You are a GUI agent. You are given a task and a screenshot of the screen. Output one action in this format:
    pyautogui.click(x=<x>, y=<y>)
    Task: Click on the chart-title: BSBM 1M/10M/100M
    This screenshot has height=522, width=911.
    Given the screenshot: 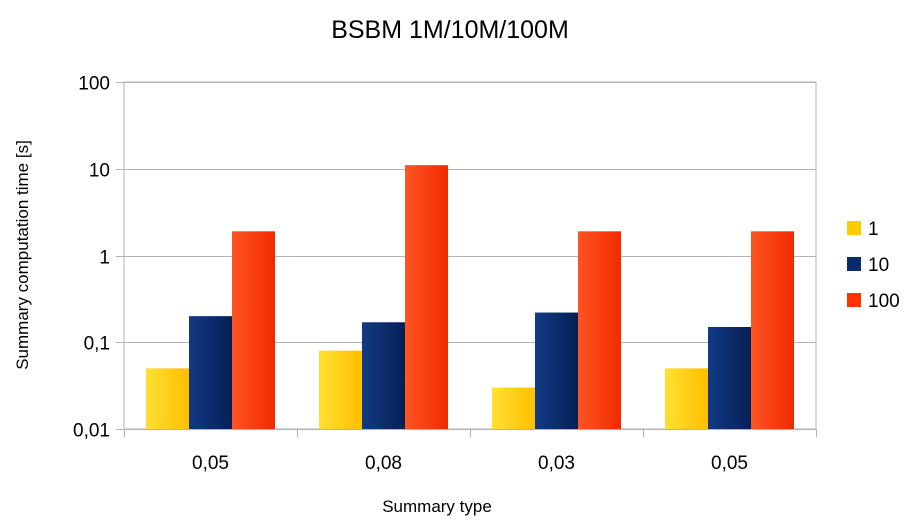 What is the action you would take?
    pyautogui.click(x=450, y=30)
    